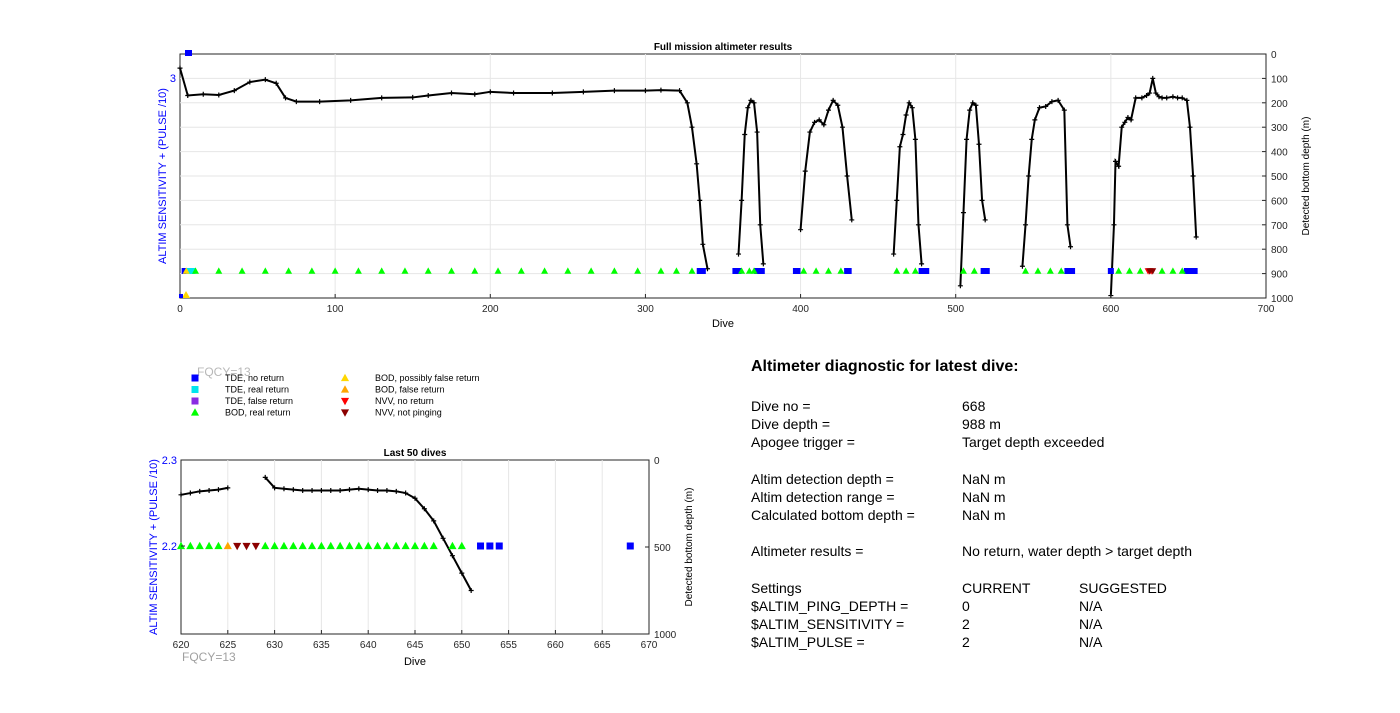 This screenshot has height=713, width=1400. What do you see at coordinates (803, 442) in the screenshot?
I see `apogee-label: Apogee trigger =` at bounding box center [803, 442].